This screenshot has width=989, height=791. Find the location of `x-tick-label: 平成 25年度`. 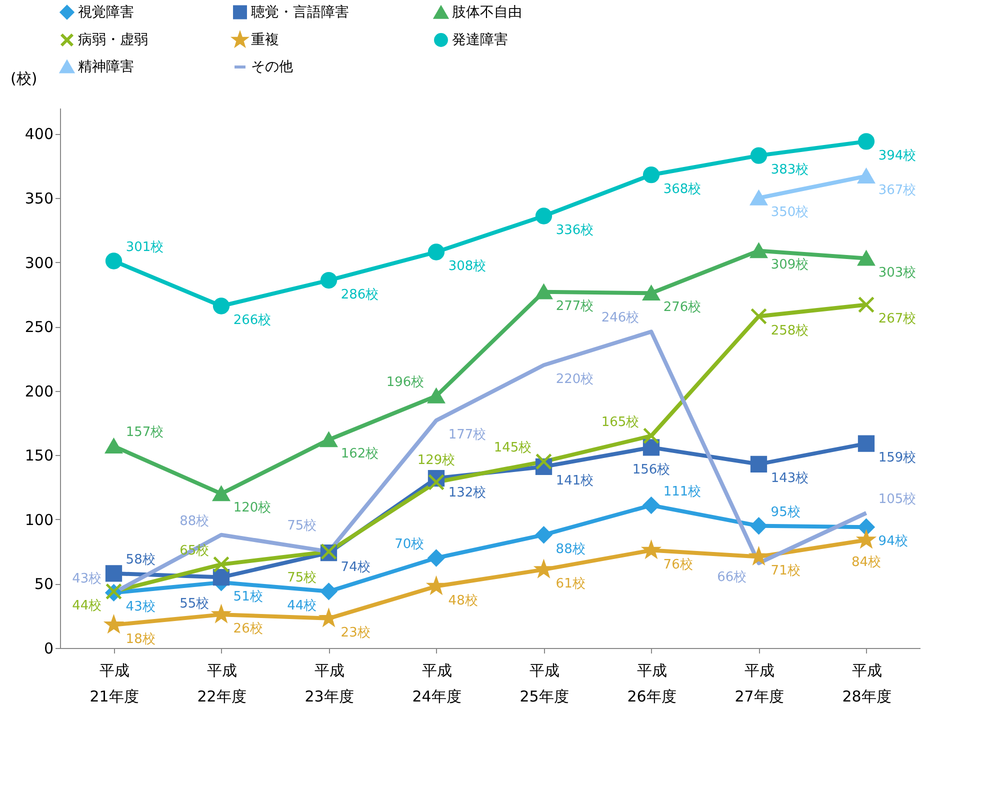

x-tick-label: 平成 25年度 is located at coordinates (544, 684).